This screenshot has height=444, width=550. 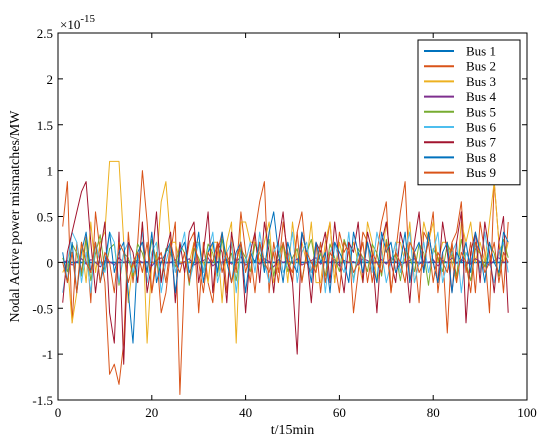 What do you see at coordinates (481, 111) in the screenshot?
I see `legend-label-5: Bus 5` at bounding box center [481, 111].